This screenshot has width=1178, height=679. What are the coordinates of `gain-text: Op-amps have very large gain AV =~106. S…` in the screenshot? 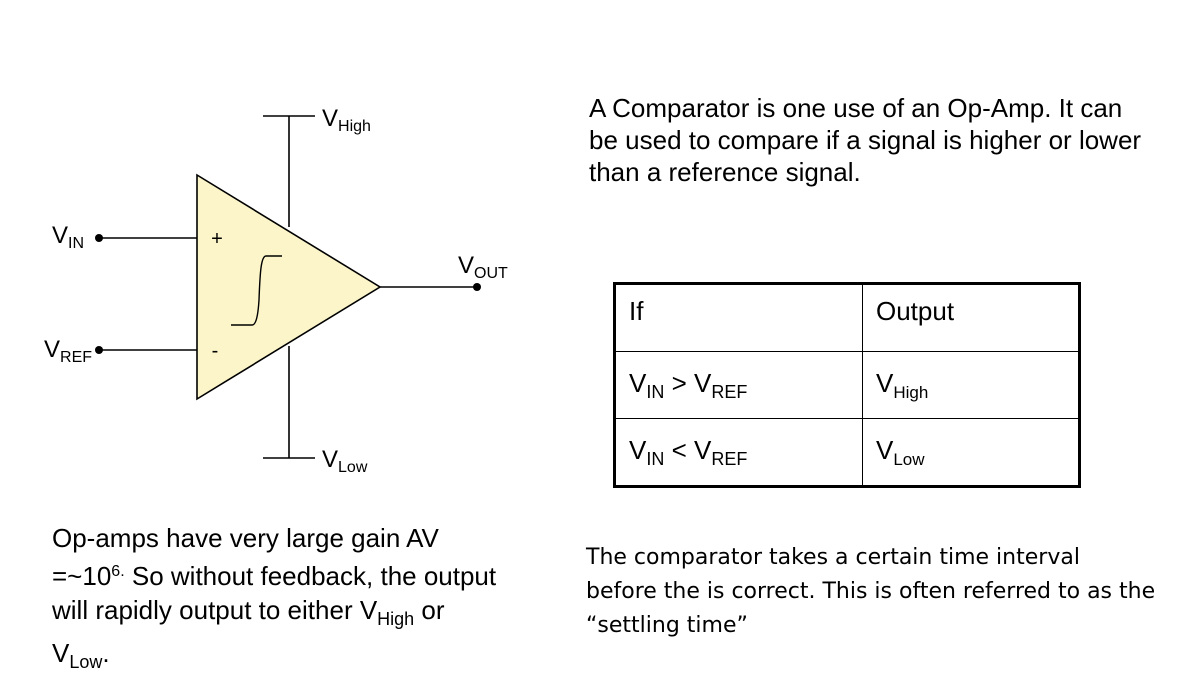 It's located at (274, 597).